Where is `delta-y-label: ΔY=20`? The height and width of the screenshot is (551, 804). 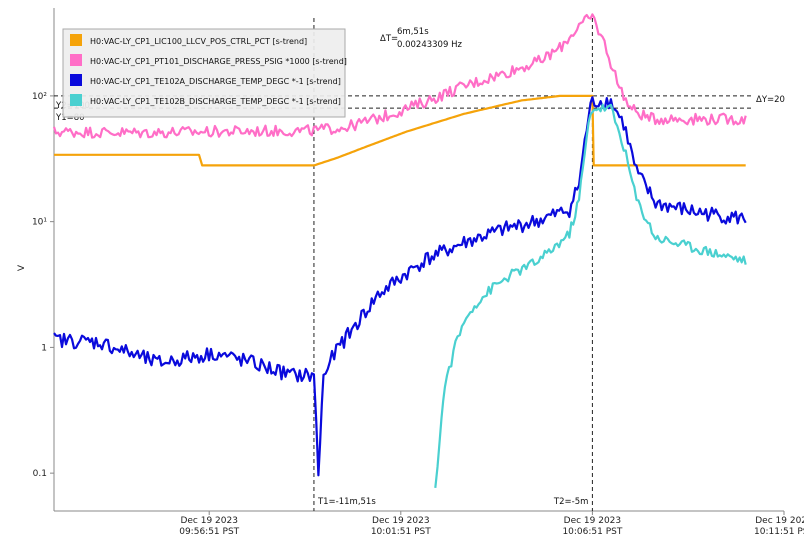
delta-y-label: ΔY=20 is located at coordinates (770, 100).